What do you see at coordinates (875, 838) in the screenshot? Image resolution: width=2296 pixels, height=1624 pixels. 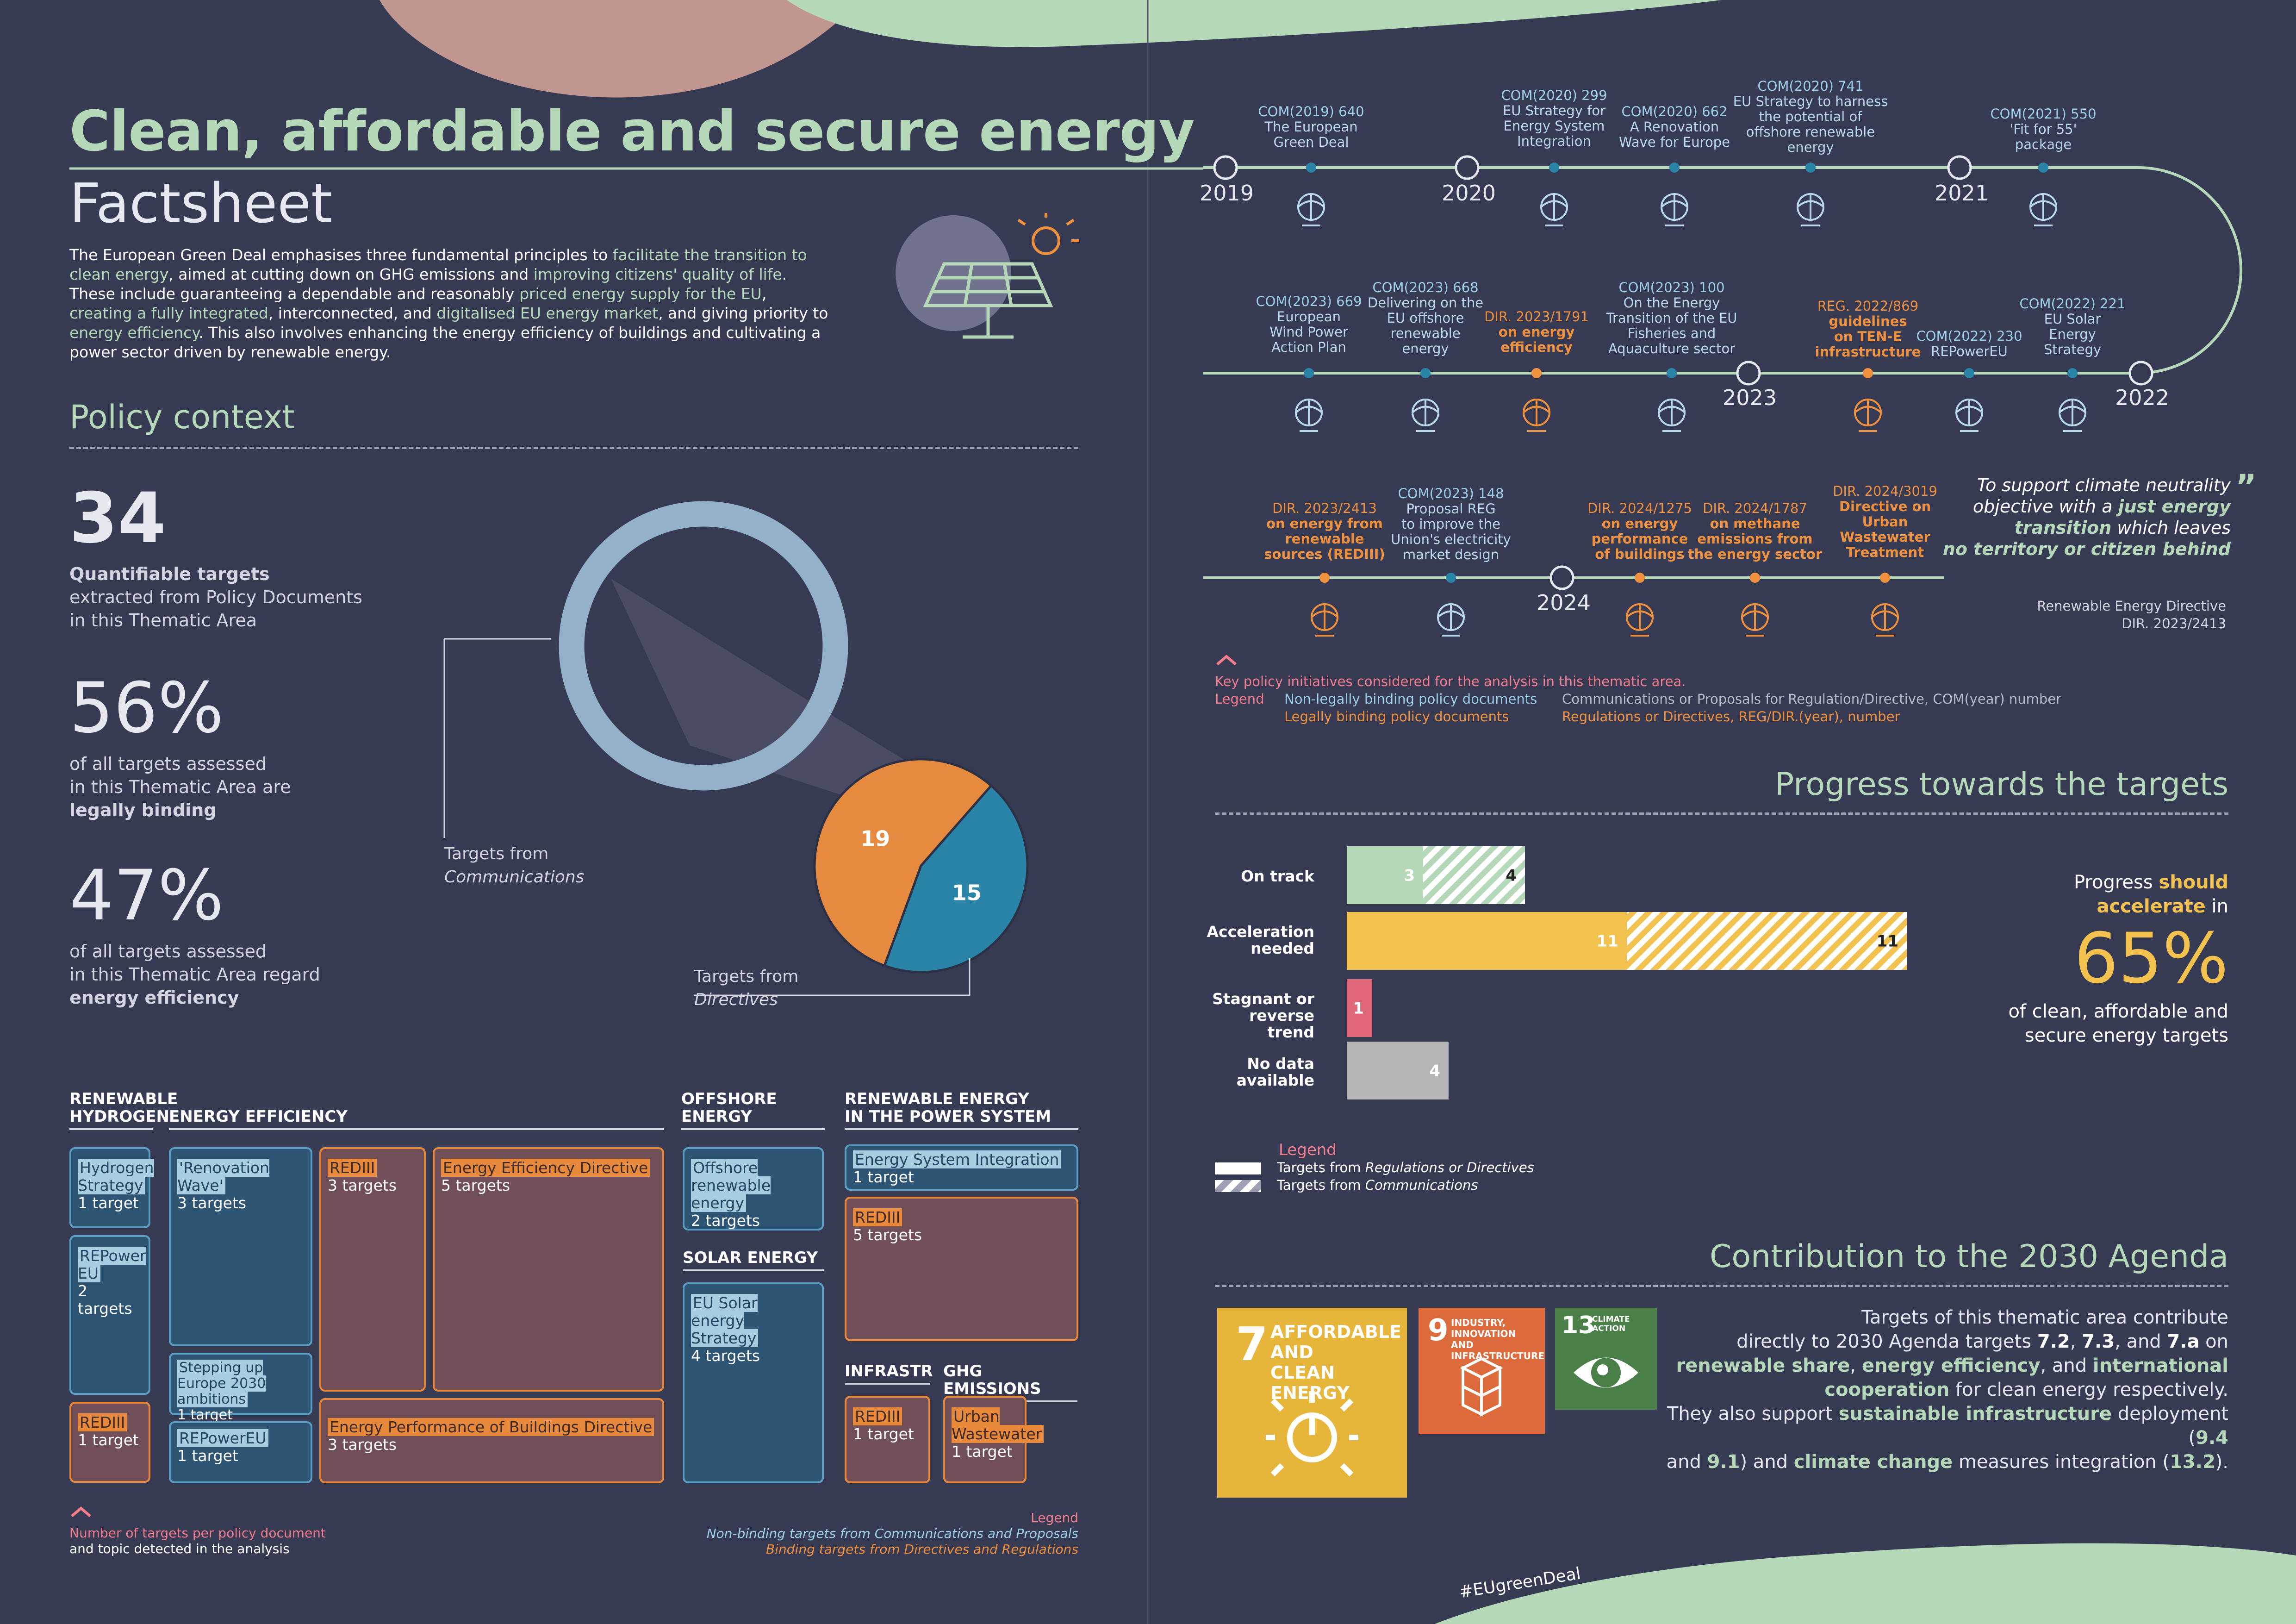 I see `pie-value-label: 19` at bounding box center [875, 838].